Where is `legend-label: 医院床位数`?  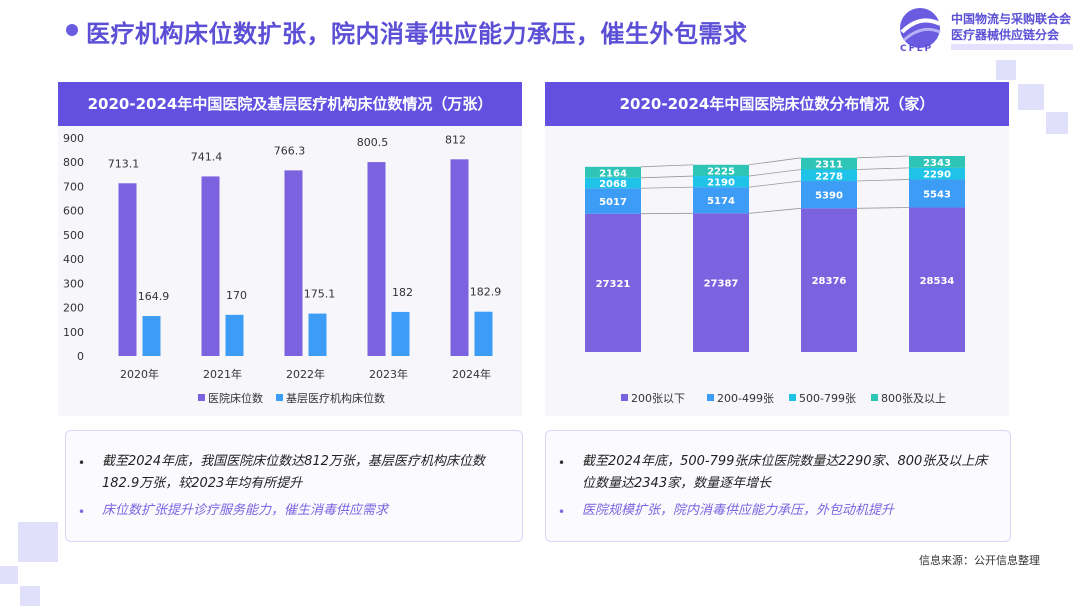
legend-label: 医院床位数 is located at coordinates (235, 398).